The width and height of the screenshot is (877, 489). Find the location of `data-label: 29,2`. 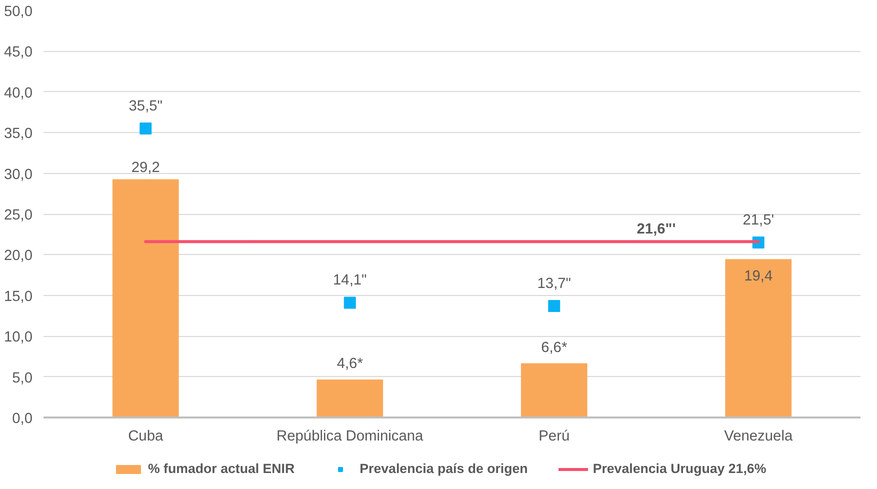

data-label: 29,2 is located at coordinates (145, 168).